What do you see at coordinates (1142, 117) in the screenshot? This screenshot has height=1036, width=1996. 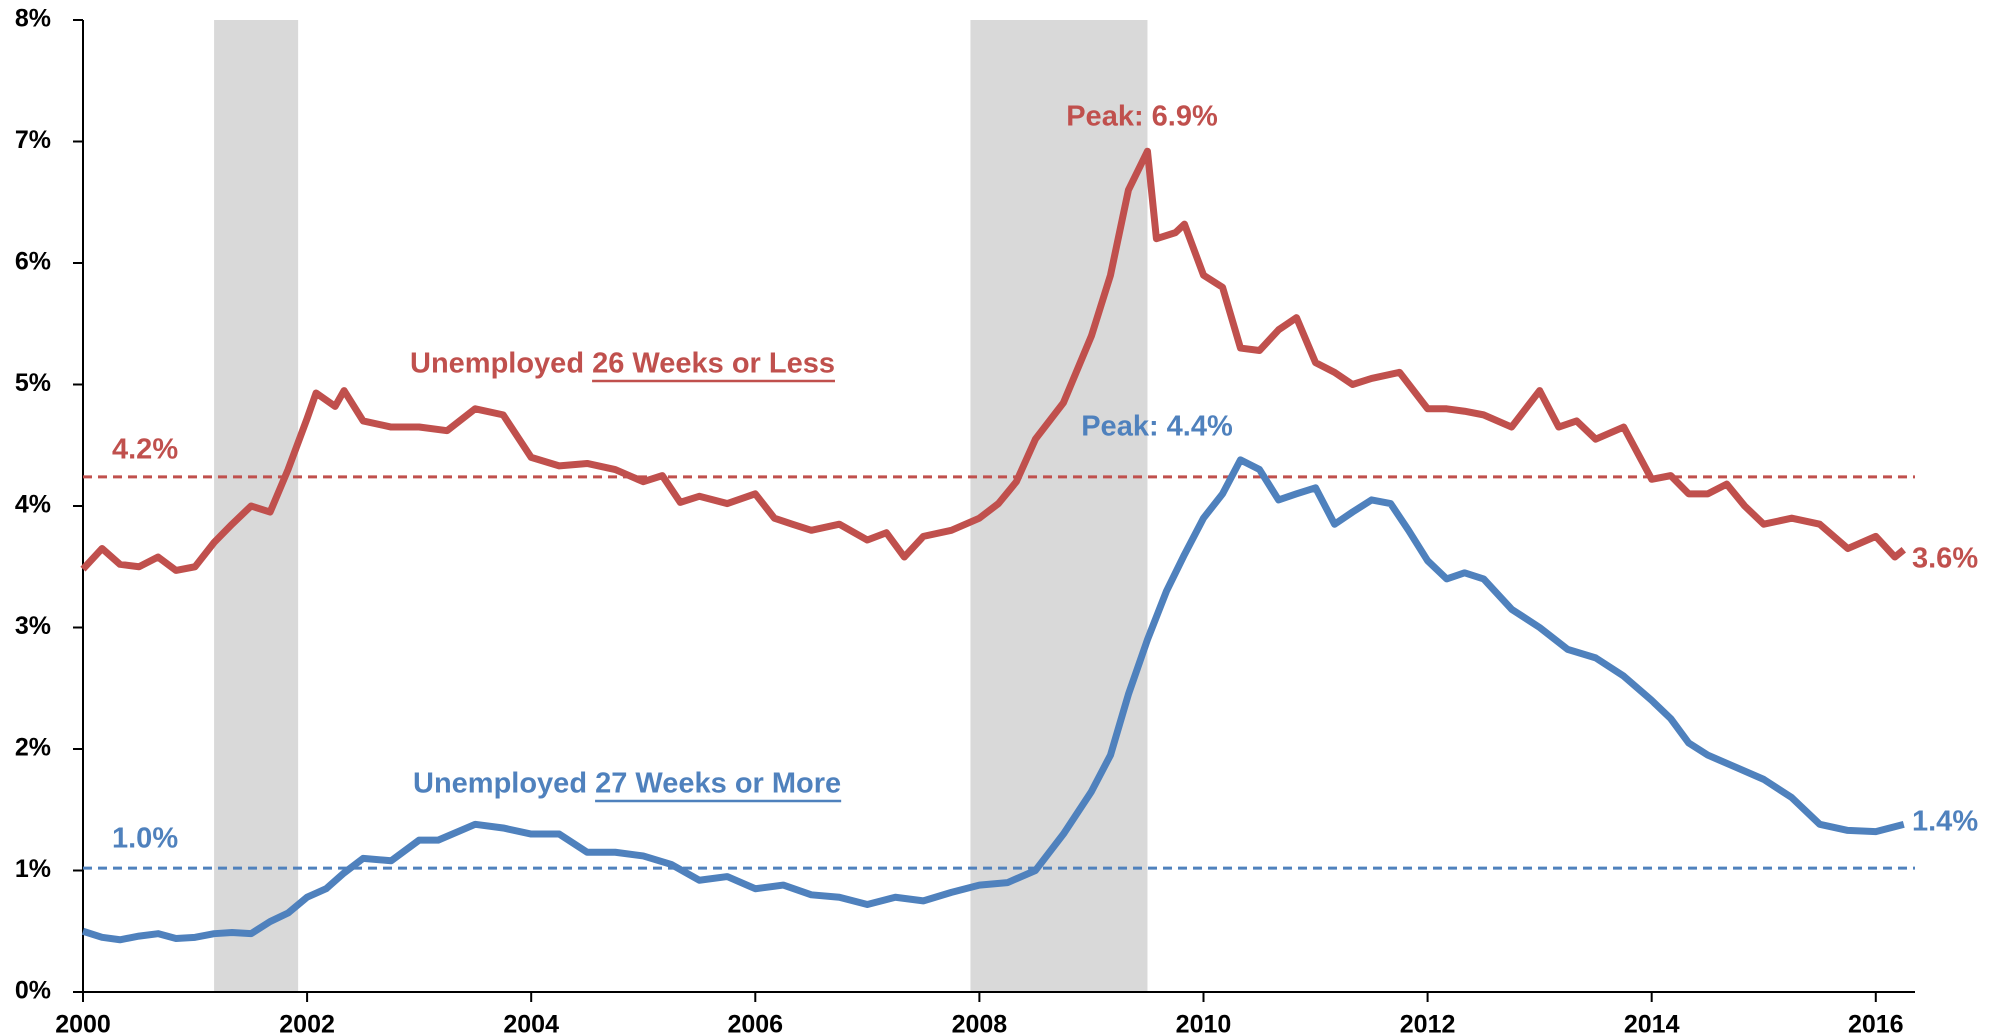 I see `peak-label: Peak: 6.9%` at bounding box center [1142, 117].